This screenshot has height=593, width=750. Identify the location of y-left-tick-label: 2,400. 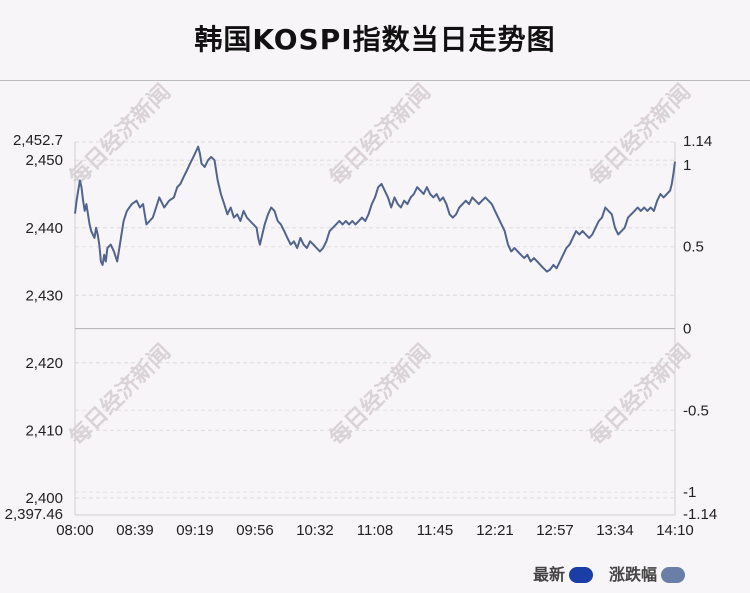
(44, 498).